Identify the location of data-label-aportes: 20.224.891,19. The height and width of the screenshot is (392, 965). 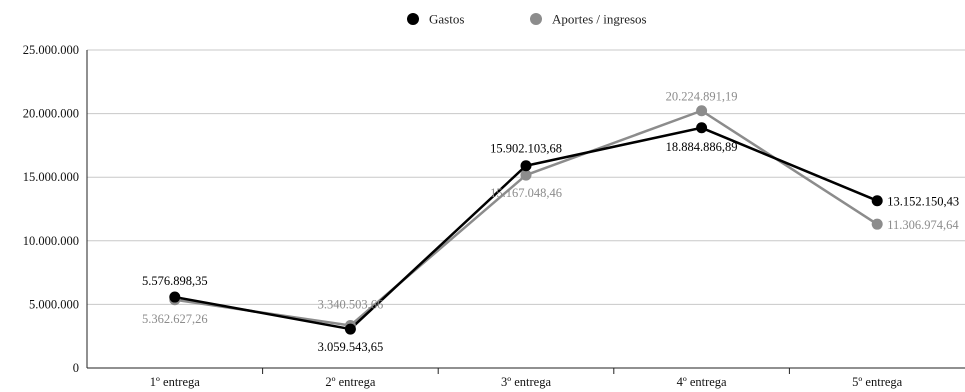
(702, 97).